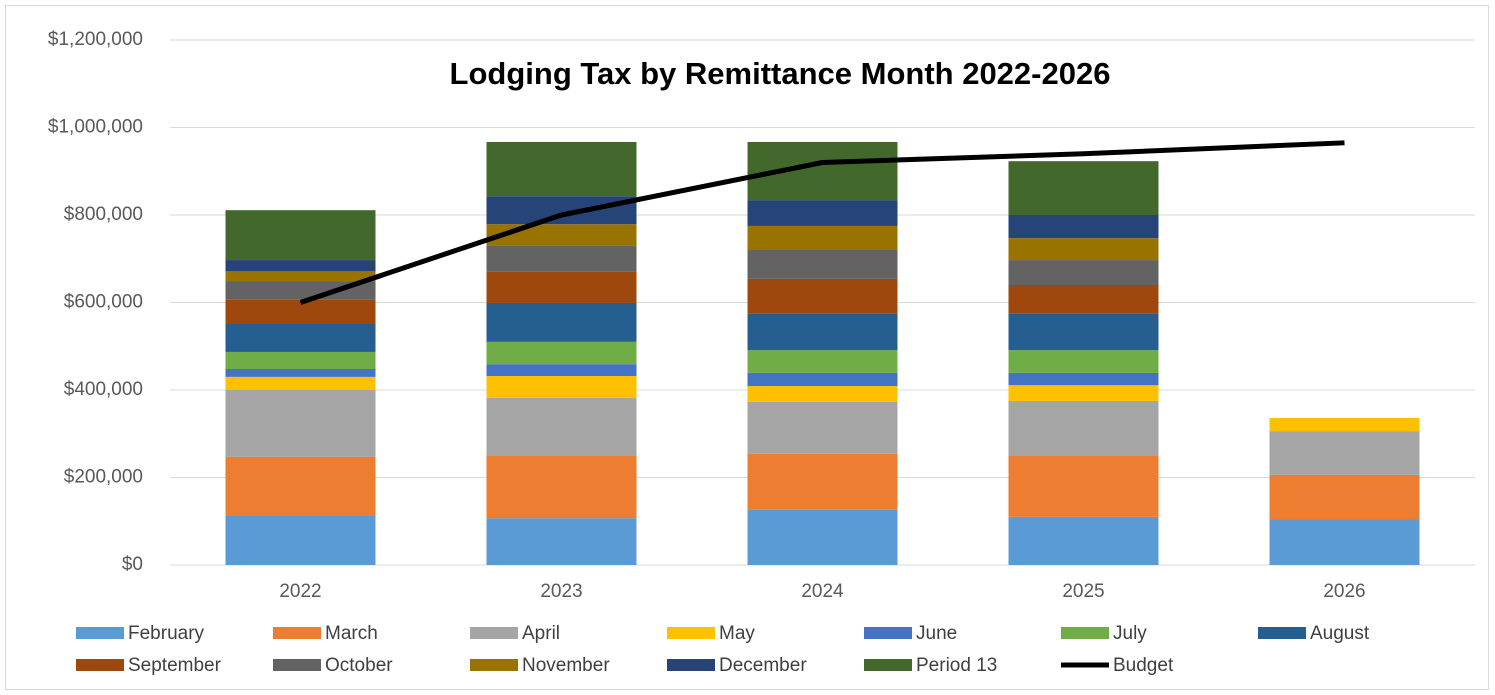 The height and width of the screenshot is (695, 1495). What do you see at coordinates (132, 564) in the screenshot?
I see `y-tick-label: $0` at bounding box center [132, 564].